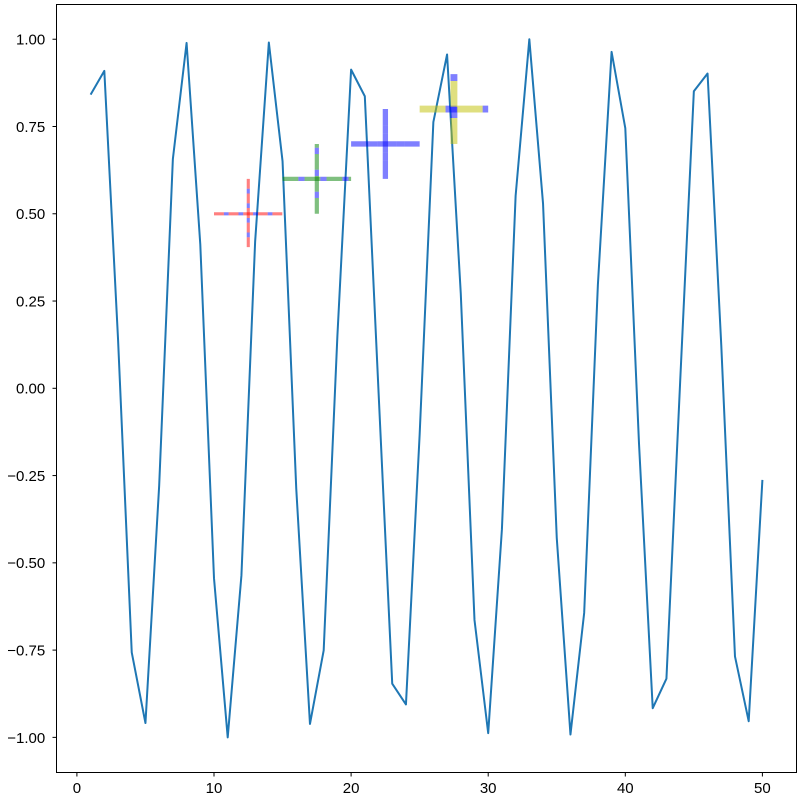 The image size is (800, 805). I want to click on svg-text: −0.25, so click(26, 476).